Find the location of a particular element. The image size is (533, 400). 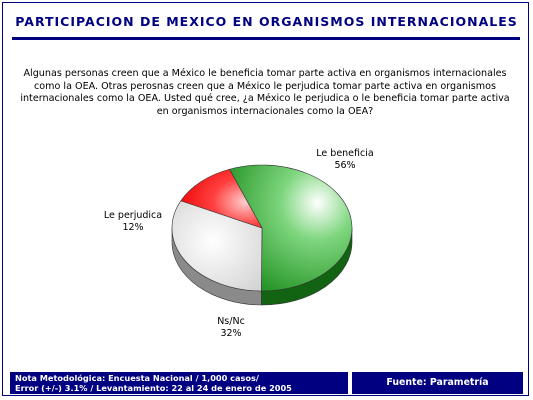

slice-label-le-perjudica: Le perjudica 12% is located at coordinates (133, 222).